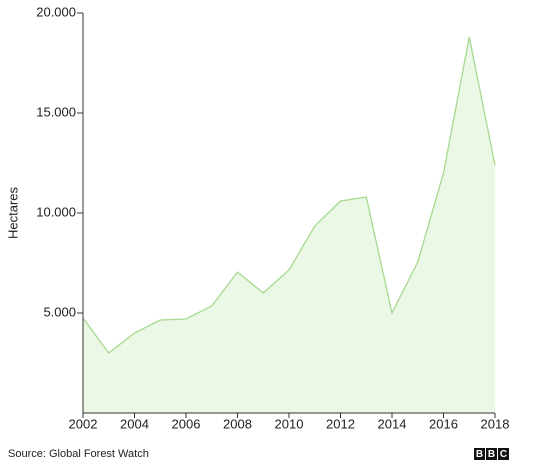 This screenshot has width=534, height=466. I want to click on logo-letter: C, so click(503, 454).